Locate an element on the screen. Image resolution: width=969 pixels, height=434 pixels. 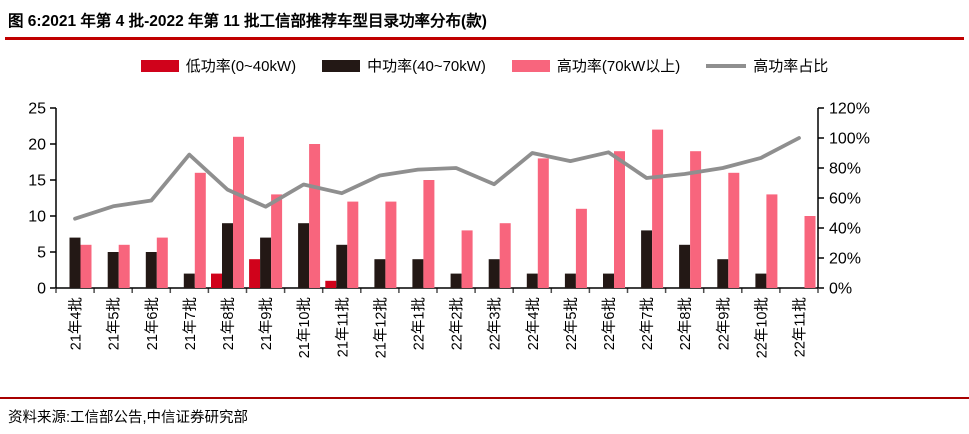
bar-low-power-21年11批 is located at coordinates (331, 284).